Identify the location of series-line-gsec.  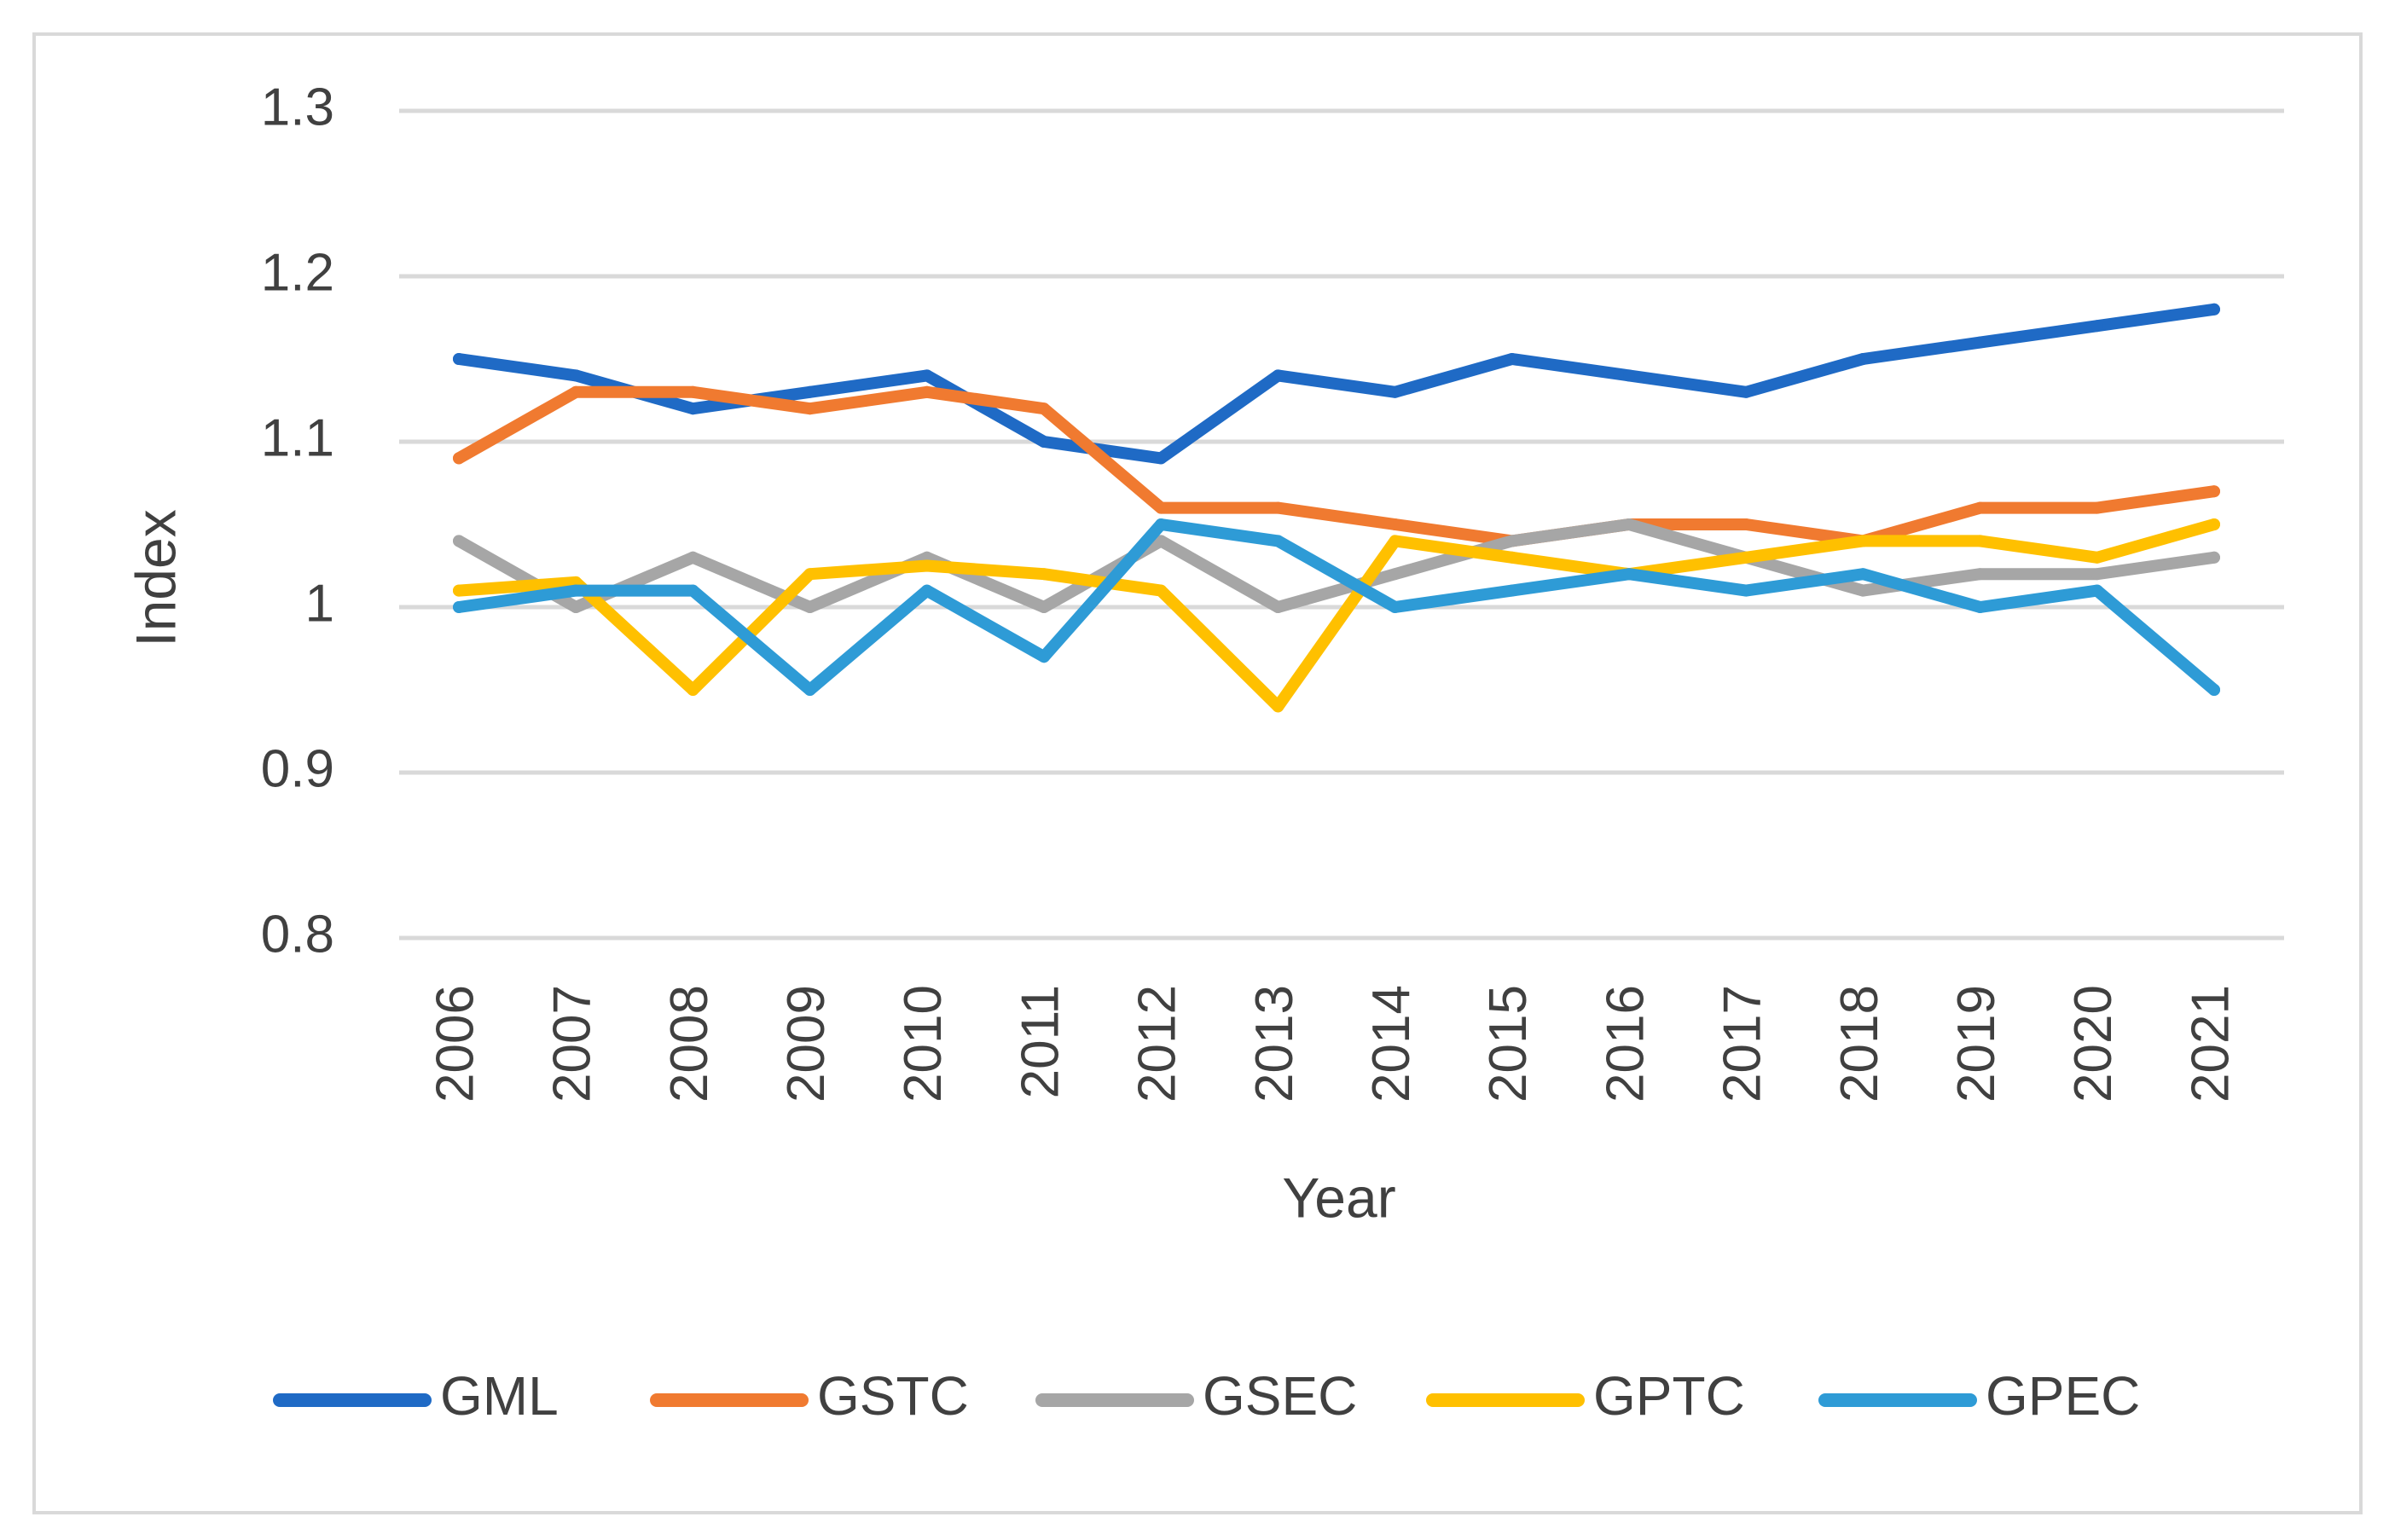
(1336, 565).